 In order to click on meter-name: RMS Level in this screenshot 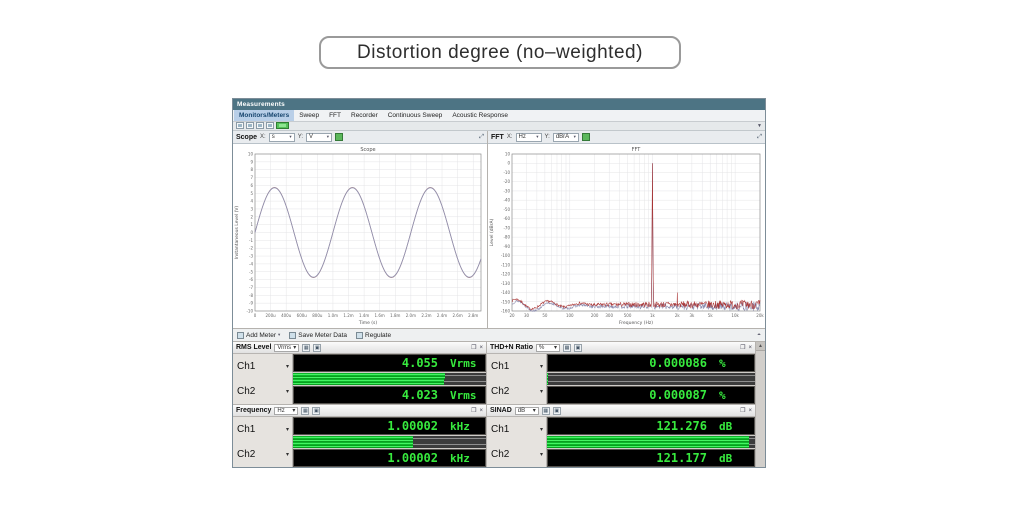, I will do `click(254, 348)`.